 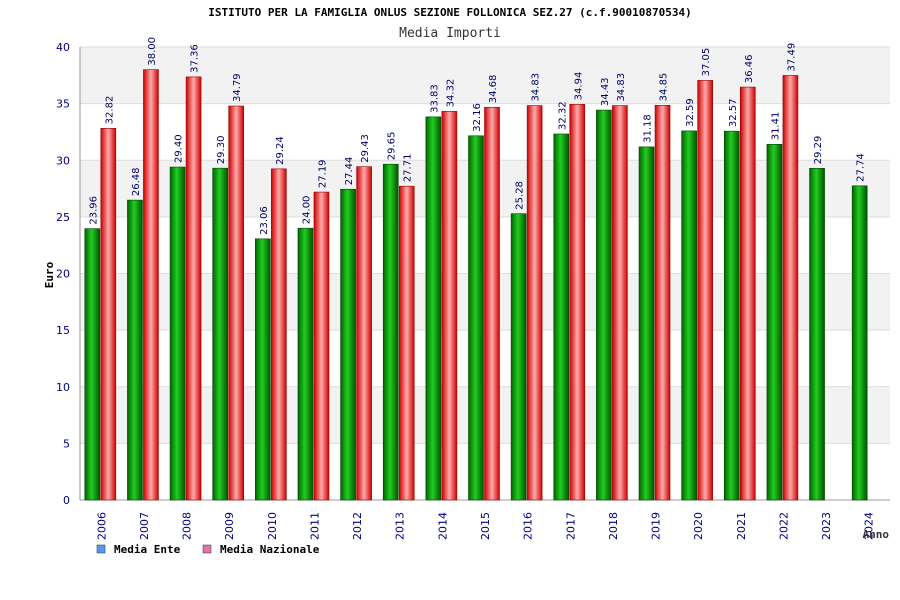 I want to click on data-label-media-ente: 32.59, so click(x=690, y=112).